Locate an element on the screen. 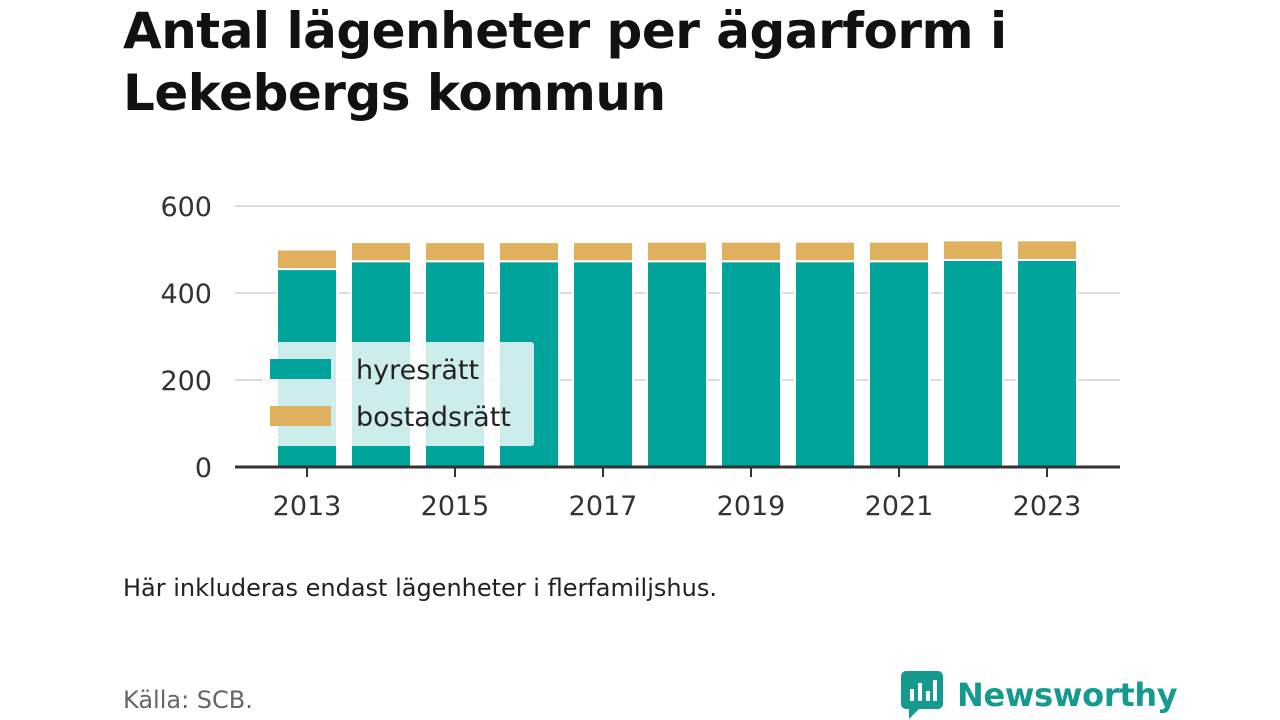  legend-swatch-bostadsratt is located at coordinates (300, 416).